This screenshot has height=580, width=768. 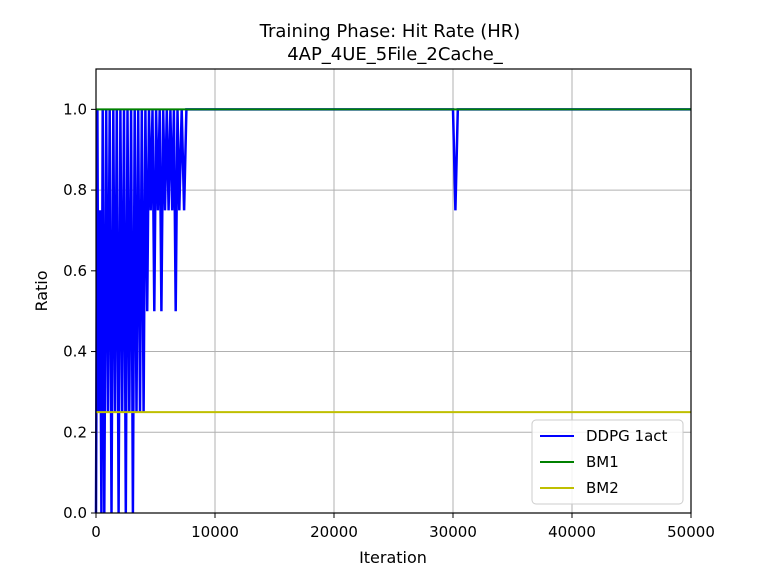 What do you see at coordinates (395, 54) in the screenshot?
I see `chart-subtitle: 4AP_4UE_5File_2Cache_` at bounding box center [395, 54].